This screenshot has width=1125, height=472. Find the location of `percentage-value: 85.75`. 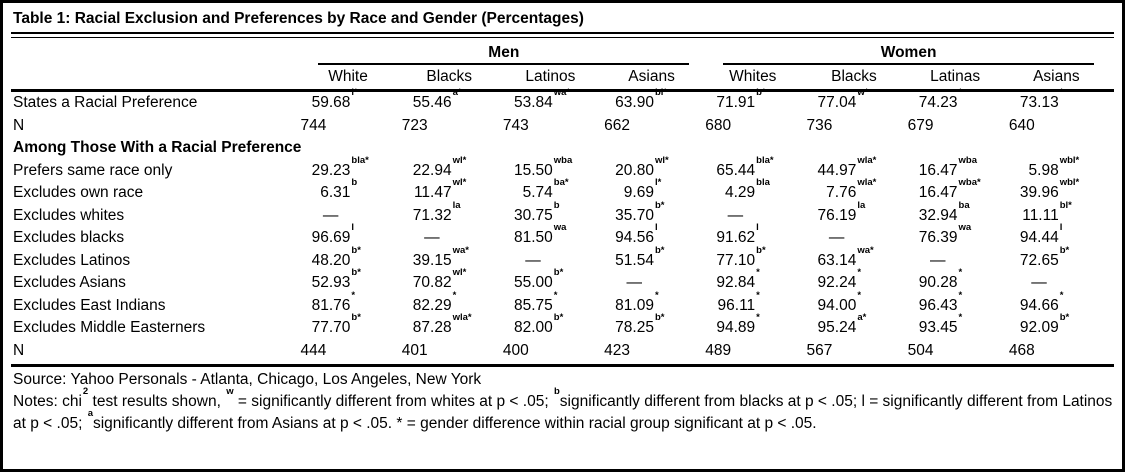

percentage-value: 85.75 is located at coordinates (533, 305).